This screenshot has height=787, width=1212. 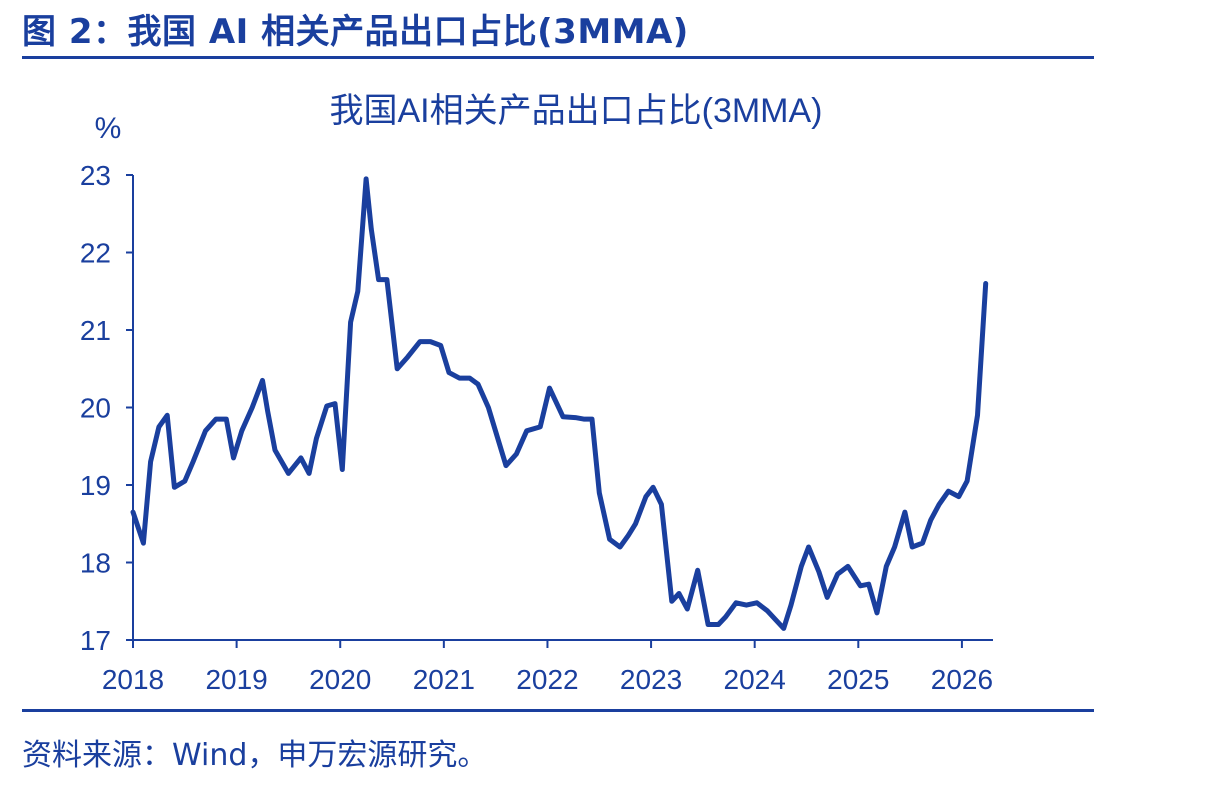 What do you see at coordinates (444, 679) in the screenshot?
I see `x-tick-label: 2021` at bounding box center [444, 679].